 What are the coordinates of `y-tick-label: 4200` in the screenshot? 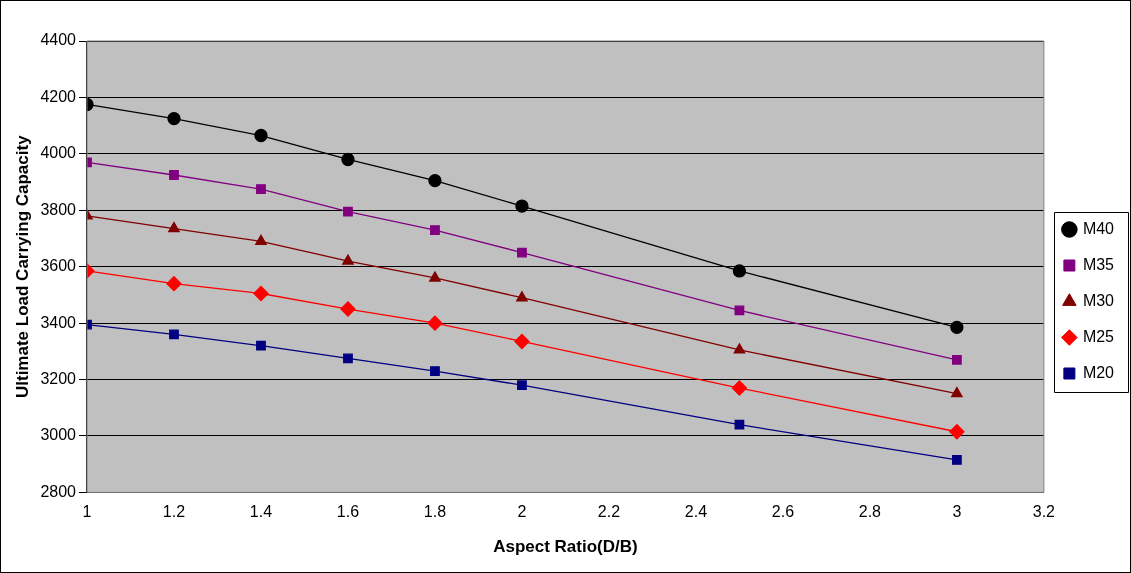 It's located at (58, 96).